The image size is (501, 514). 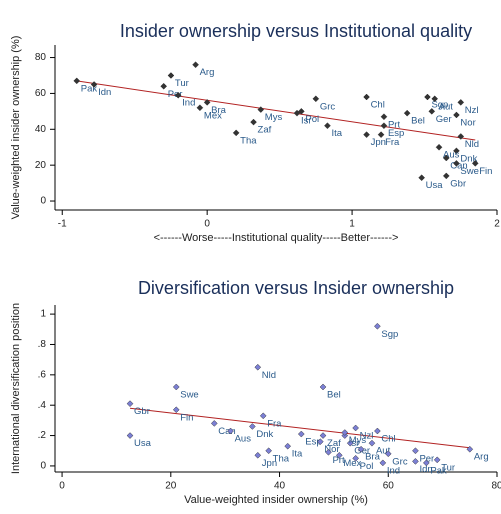 What do you see at coordinates (336, 133) in the screenshot?
I see `point-label: Ita` at bounding box center [336, 133].